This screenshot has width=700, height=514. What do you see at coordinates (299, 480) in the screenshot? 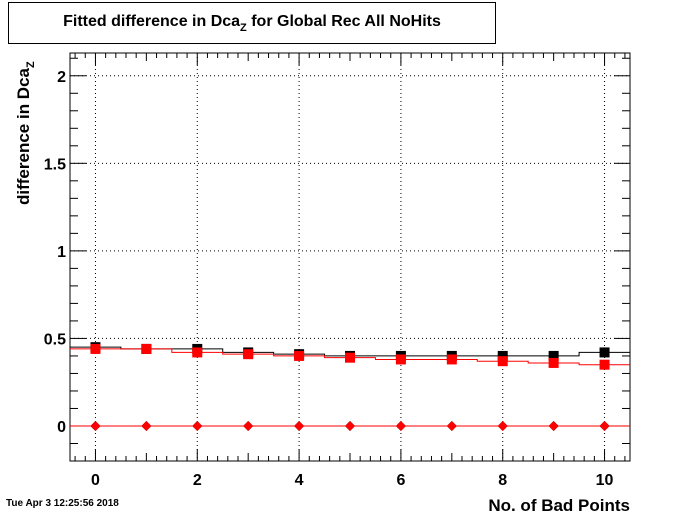
I see `x-tick-label: 4` at bounding box center [299, 480].